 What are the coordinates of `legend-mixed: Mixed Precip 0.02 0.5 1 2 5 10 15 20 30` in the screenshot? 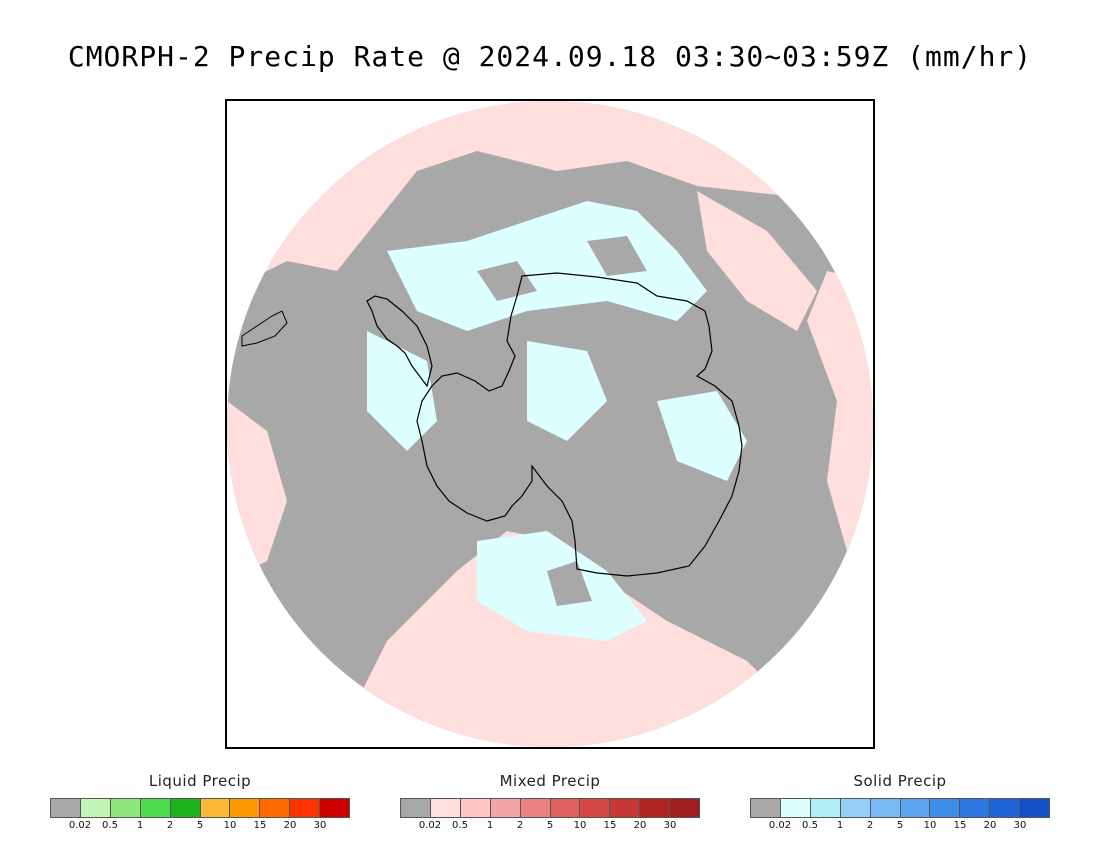 It's located at (550, 802).